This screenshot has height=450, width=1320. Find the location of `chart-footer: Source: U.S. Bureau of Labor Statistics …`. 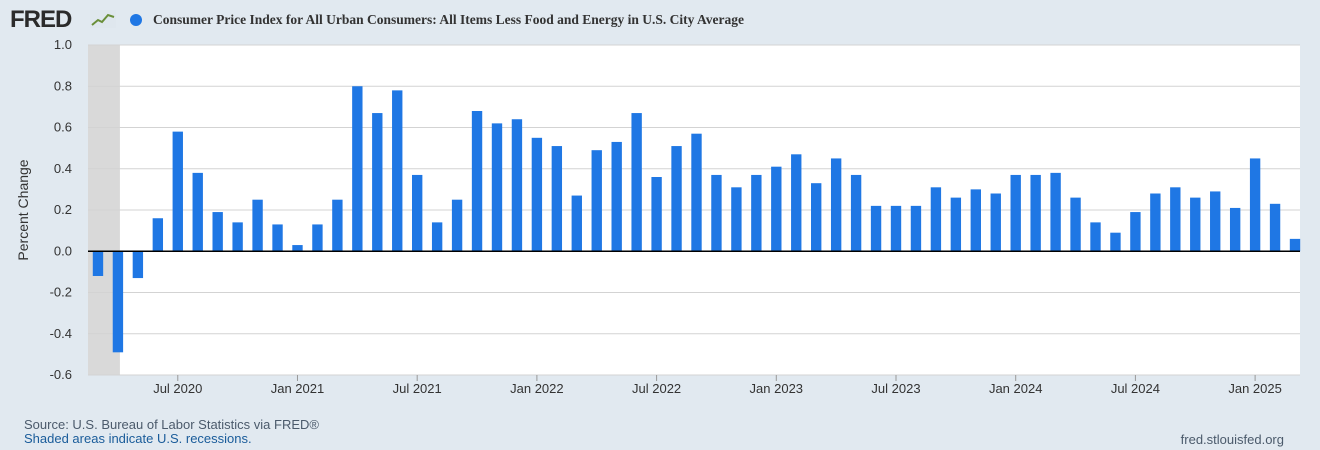

chart-footer: Source: U.S. Bureau of Labor Statistics … is located at coordinates (171, 432).